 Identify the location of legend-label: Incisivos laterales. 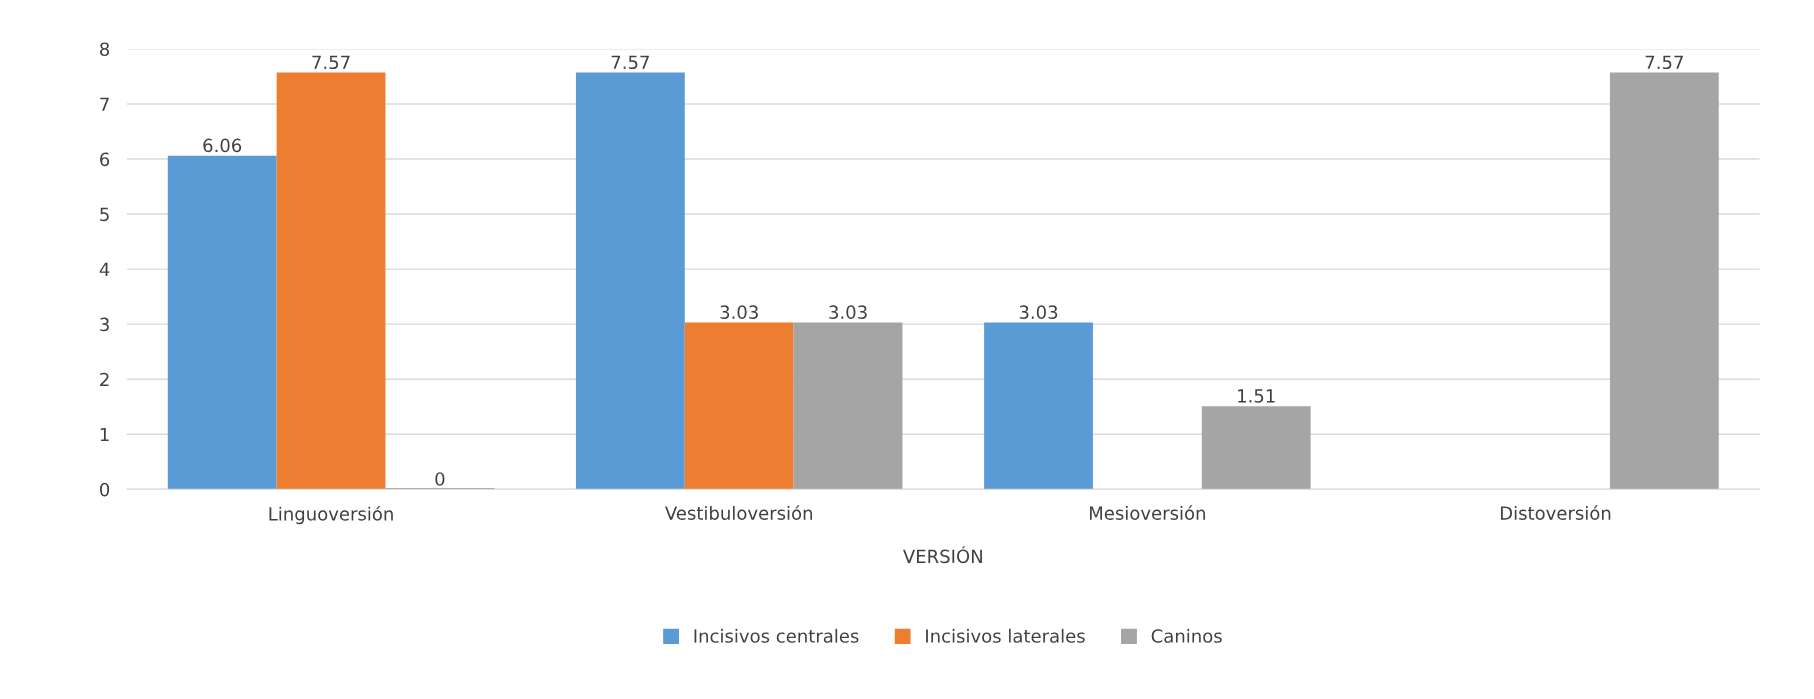
(1005, 635).